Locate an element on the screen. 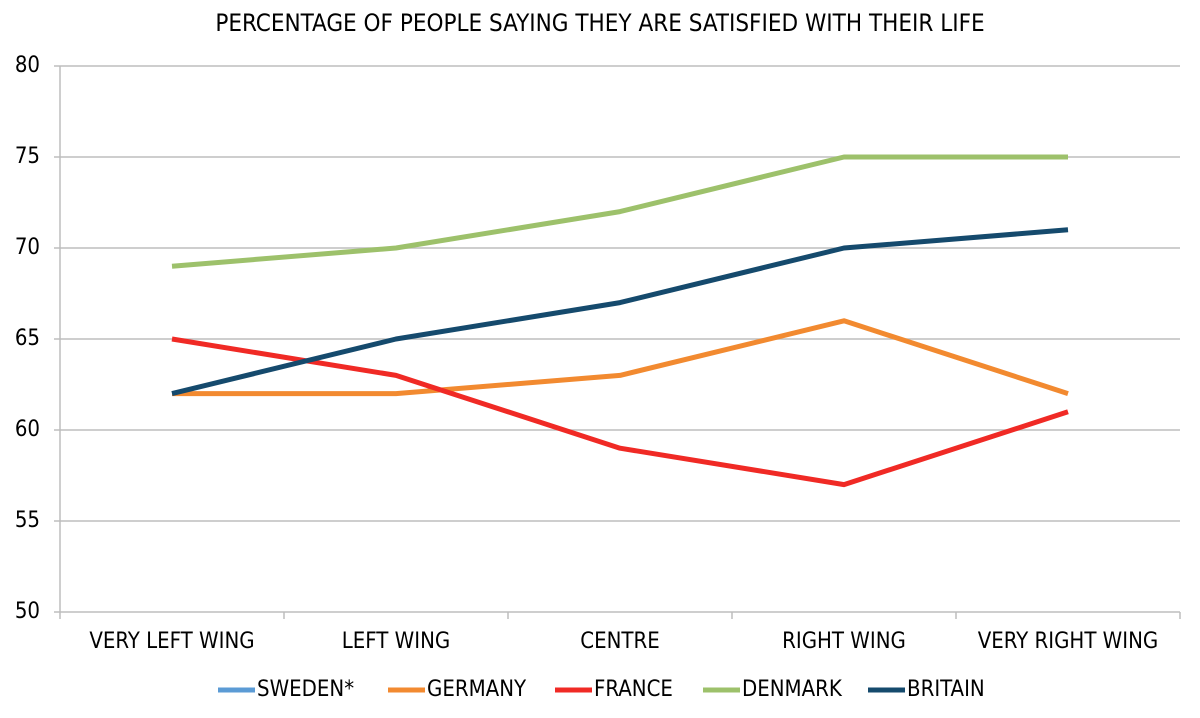 This screenshot has width=1200, height=718. legend-label: SWEDEN* is located at coordinates (305, 689).